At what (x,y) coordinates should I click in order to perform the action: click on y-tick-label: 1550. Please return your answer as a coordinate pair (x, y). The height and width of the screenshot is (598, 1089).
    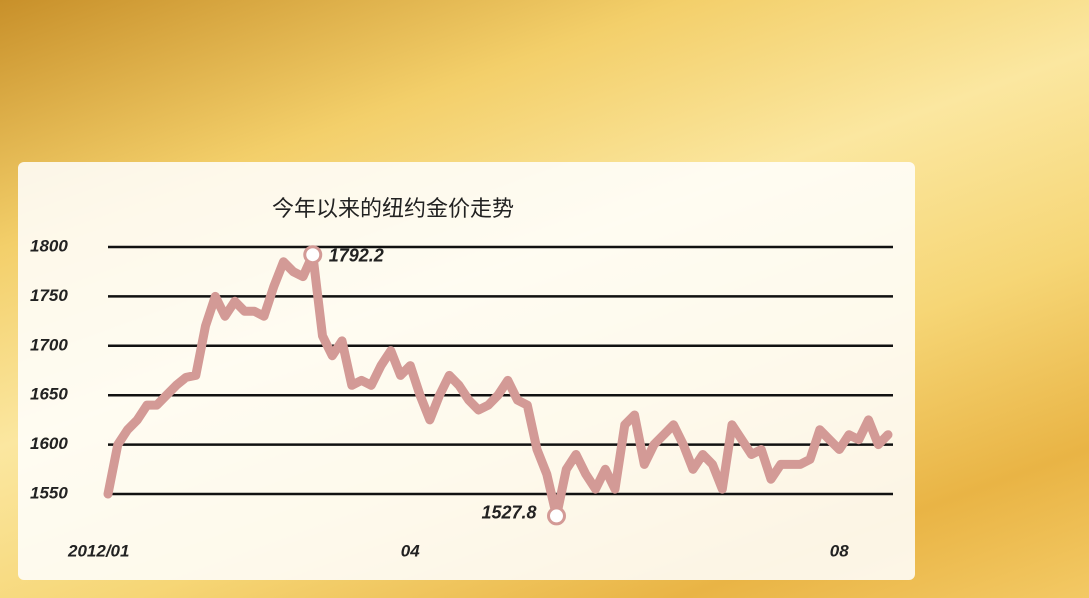
    Looking at the image, I should click on (49, 492).